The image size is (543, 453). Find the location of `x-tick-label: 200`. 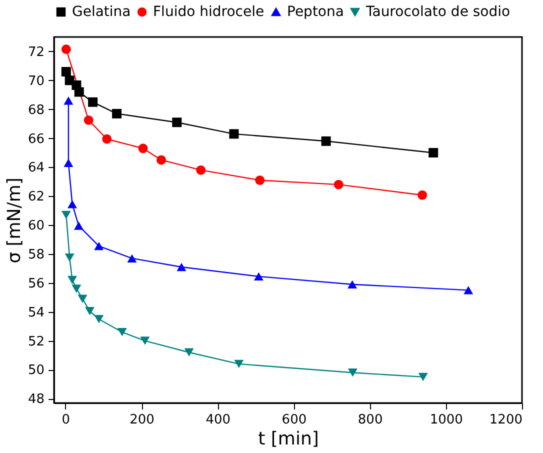

x-tick-label: 200 is located at coordinates (142, 420).